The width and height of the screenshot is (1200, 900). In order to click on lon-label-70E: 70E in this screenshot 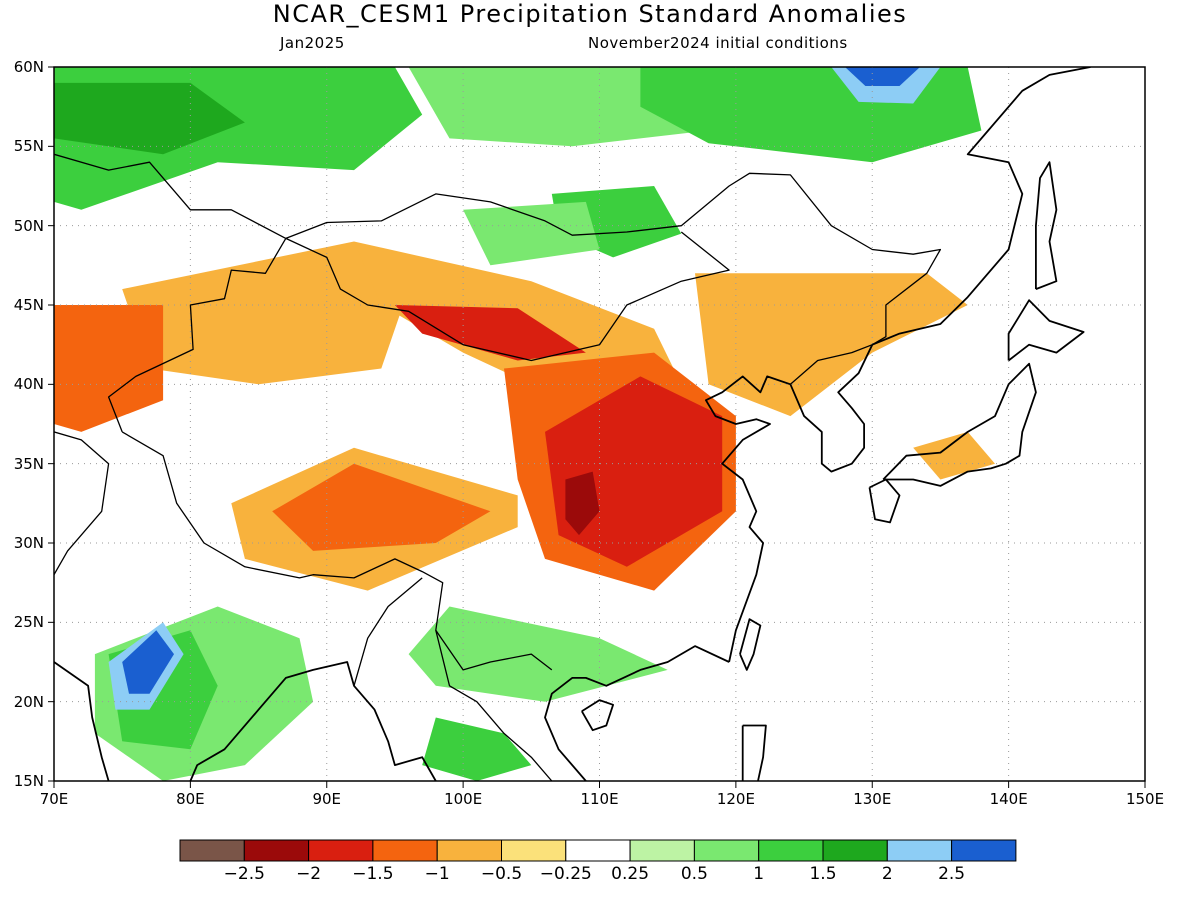, I will do `click(54, 799)`.